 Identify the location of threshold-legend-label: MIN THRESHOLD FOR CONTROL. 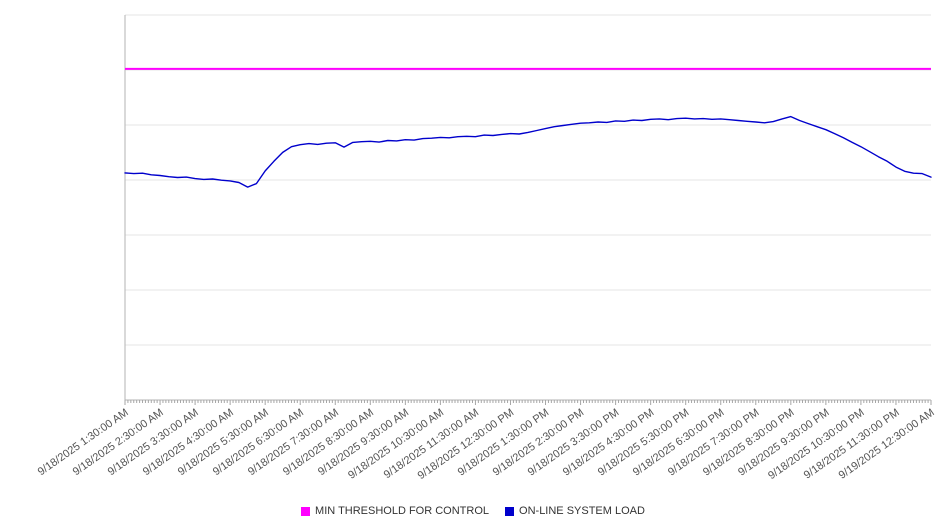
(402, 511).